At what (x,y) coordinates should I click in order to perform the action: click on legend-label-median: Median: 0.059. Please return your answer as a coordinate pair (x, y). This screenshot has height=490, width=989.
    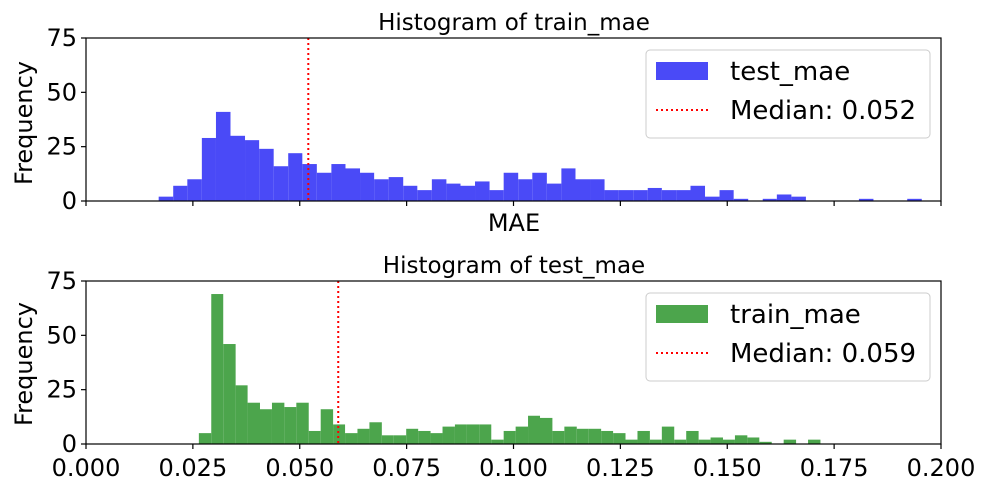
    Looking at the image, I should click on (823, 354).